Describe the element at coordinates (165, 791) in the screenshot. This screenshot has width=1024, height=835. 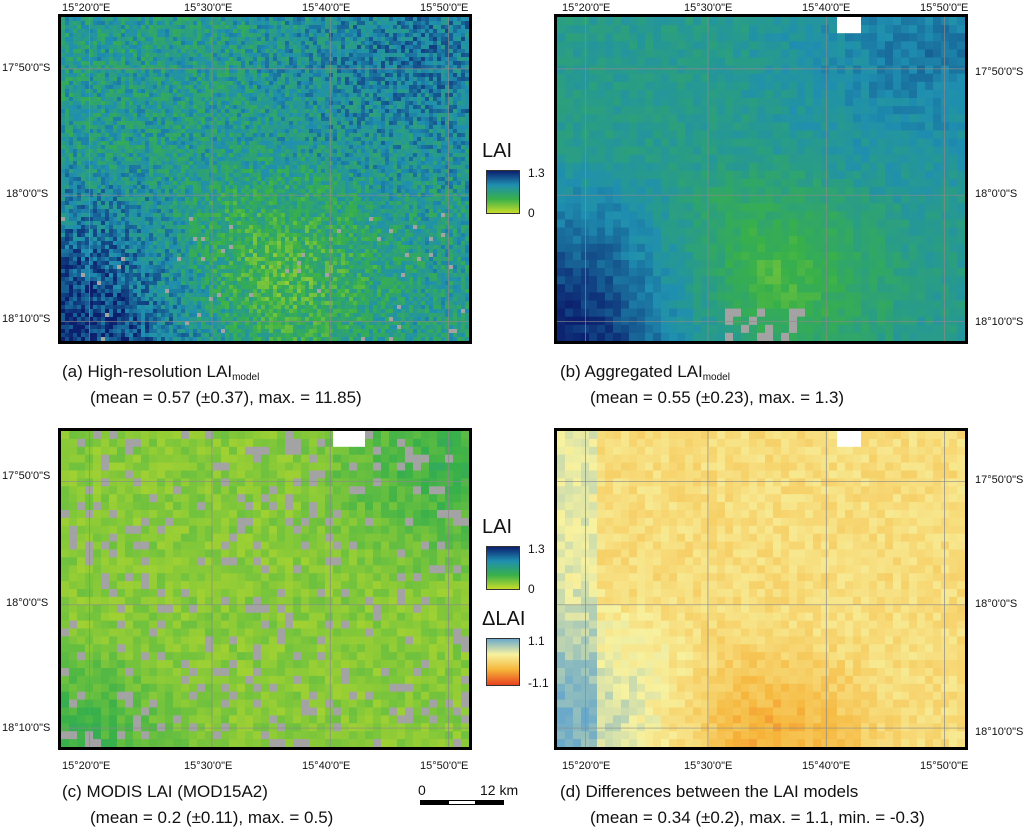
I see `caption-c: (c) MODIS LAI (MOD15A2)` at that location.